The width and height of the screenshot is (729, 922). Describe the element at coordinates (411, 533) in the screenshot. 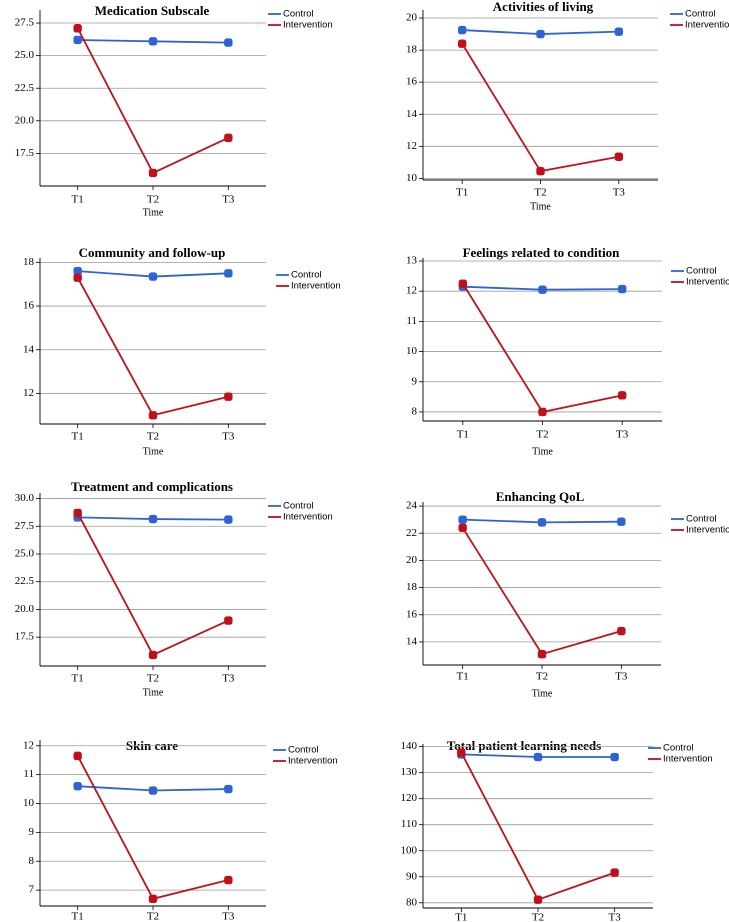

I see `y-tick-label: 22` at that location.